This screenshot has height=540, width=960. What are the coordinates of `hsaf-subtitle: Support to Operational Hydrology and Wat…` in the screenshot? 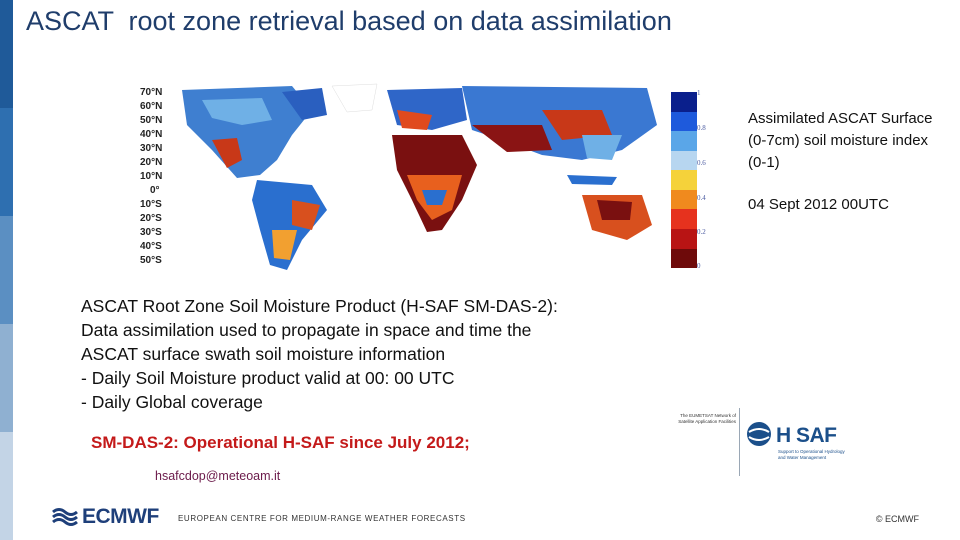 It's located at (811, 454).